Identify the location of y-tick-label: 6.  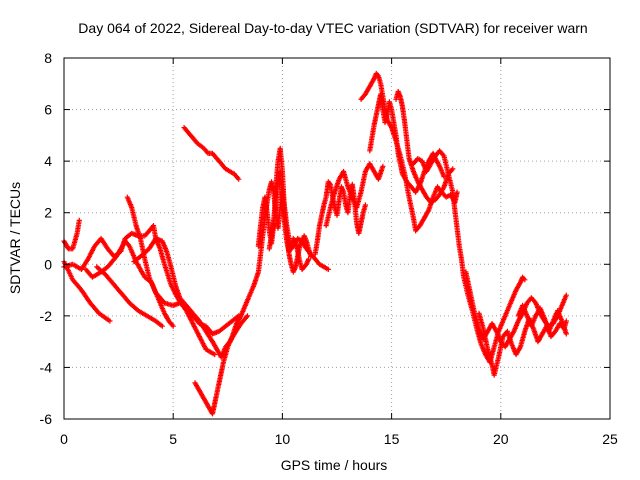
(48, 110).